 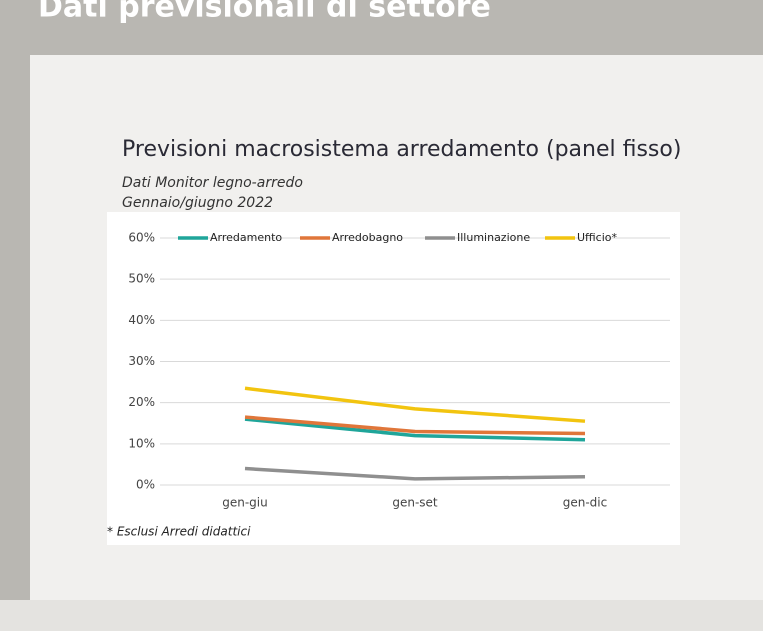 I want to click on legend-label: Arredobagno, so click(x=367, y=237).